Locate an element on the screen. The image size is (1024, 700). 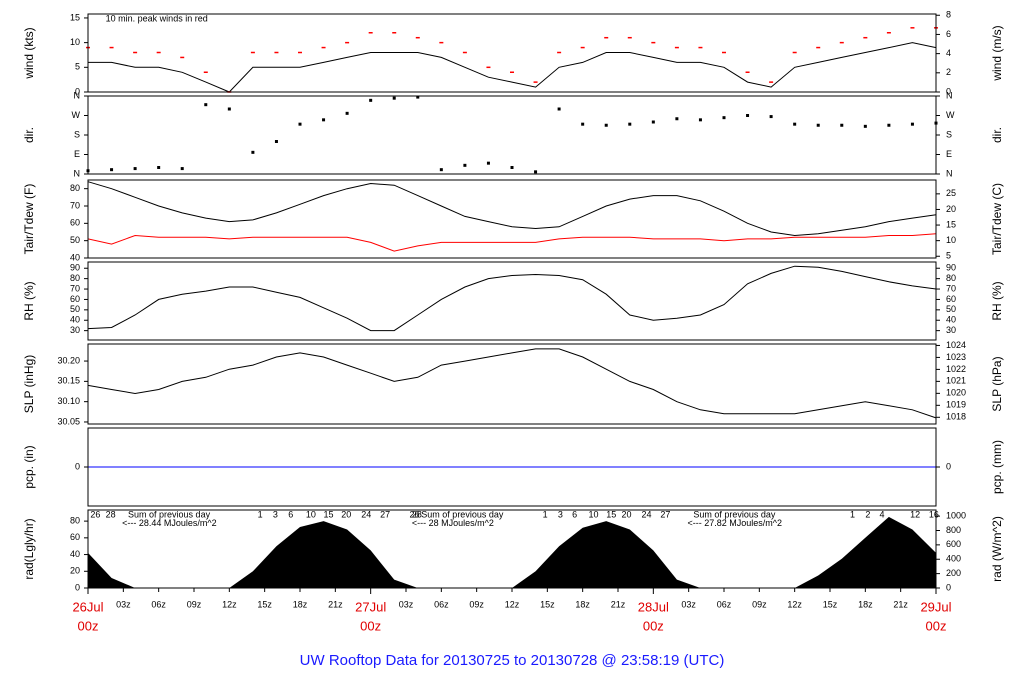
y2-tick-label: 70 is located at coordinates (951, 288).